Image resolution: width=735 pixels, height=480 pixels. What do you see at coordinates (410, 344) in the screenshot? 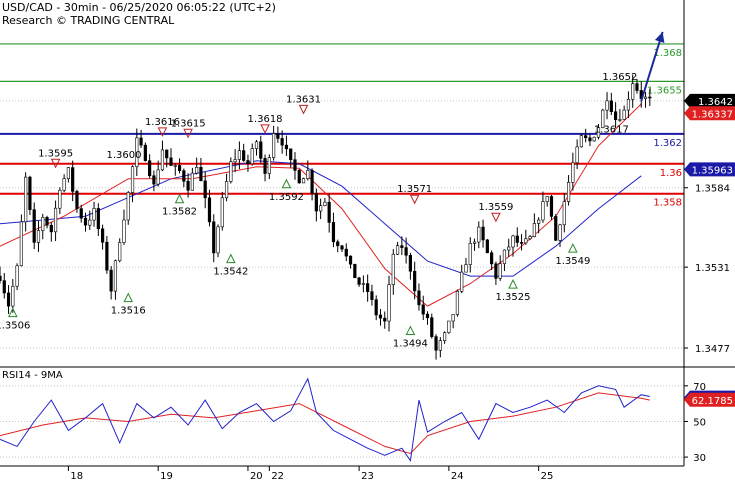
I see `annotation-label: 1.3494` at bounding box center [410, 344].